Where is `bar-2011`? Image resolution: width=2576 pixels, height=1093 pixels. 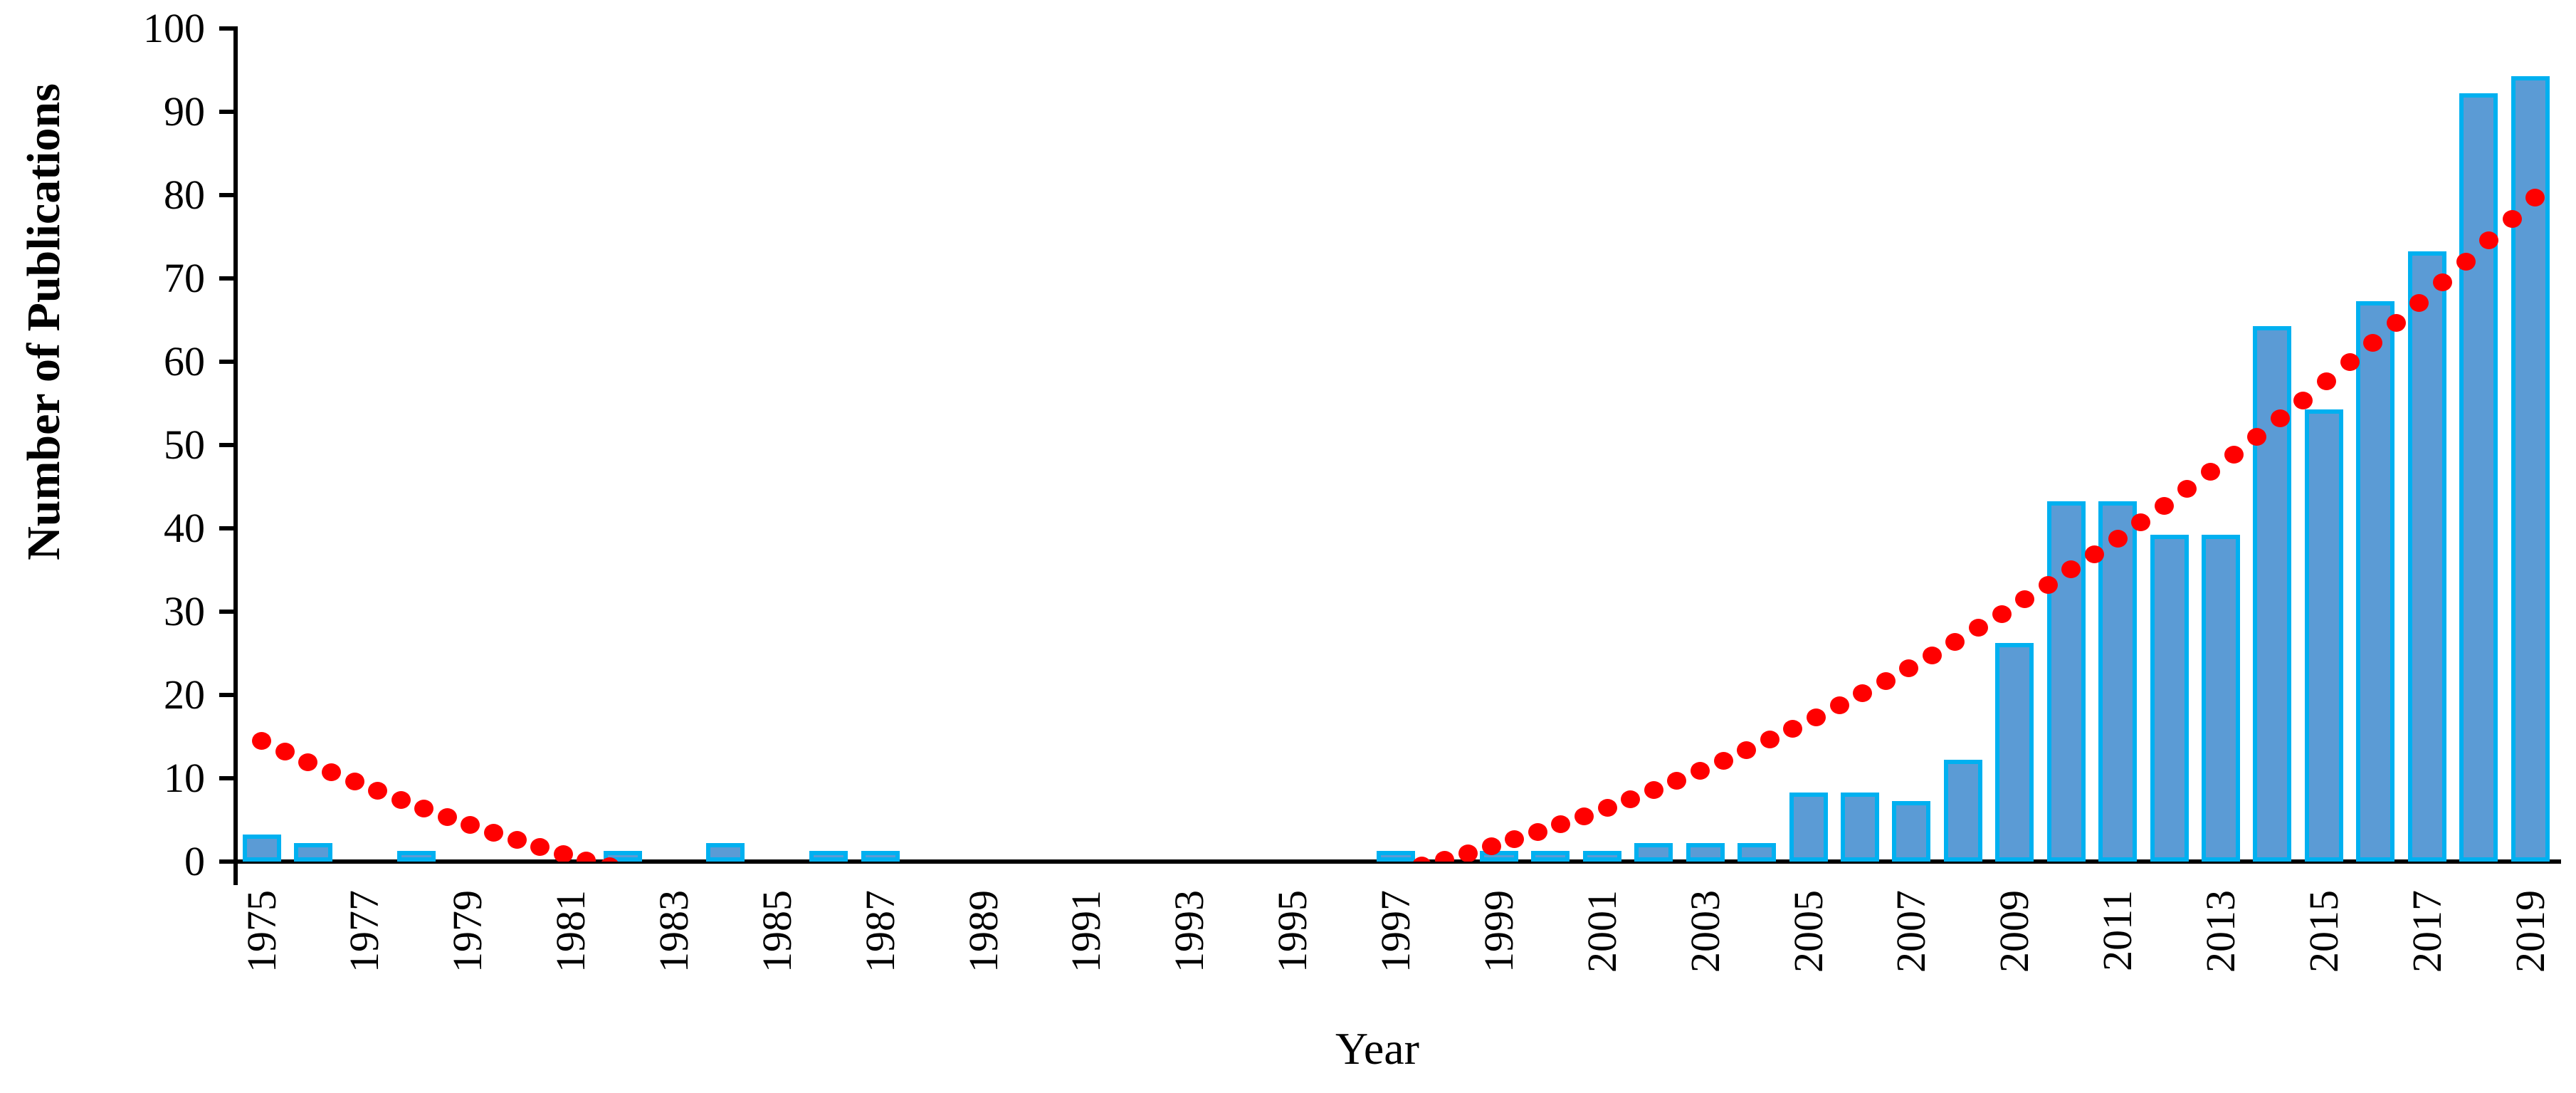
bar-2011 is located at coordinates (2117, 681).